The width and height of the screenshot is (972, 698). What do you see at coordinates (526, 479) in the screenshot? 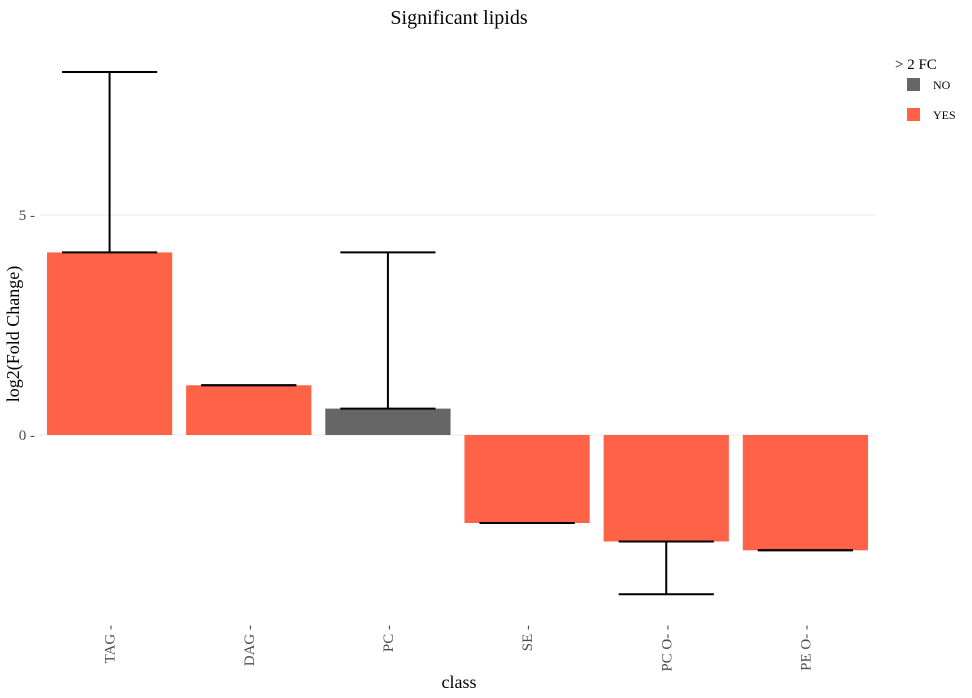
I see `bar-se` at bounding box center [526, 479].